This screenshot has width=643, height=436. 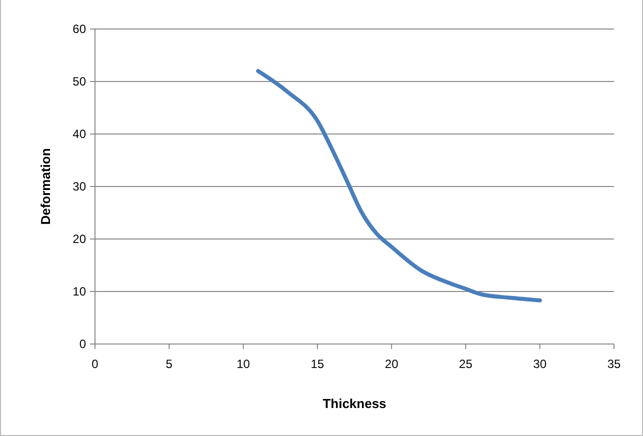 What do you see at coordinates (169, 364) in the screenshot?
I see `x-tick-label: 5` at bounding box center [169, 364].